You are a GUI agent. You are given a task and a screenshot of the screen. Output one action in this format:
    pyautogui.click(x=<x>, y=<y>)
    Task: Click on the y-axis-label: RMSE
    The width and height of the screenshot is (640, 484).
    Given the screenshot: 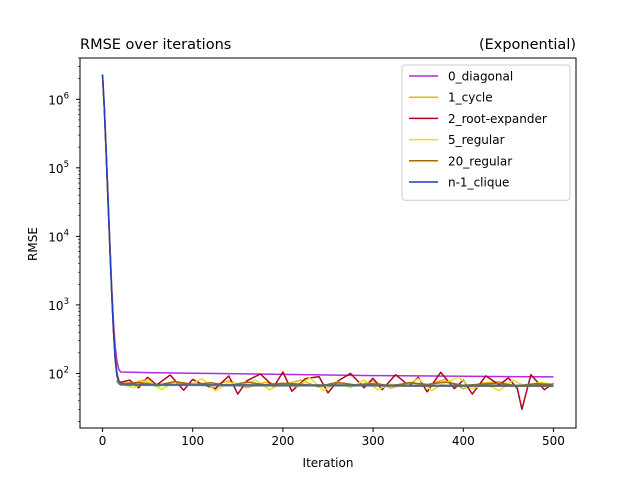 What is the action you would take?
    pyautogui.click(x=33, y=244)
    